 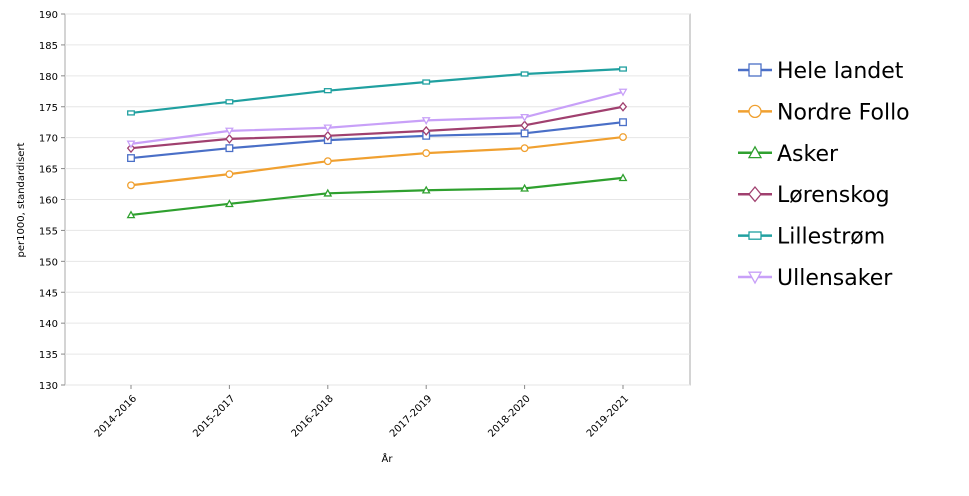 What do you see at coordinates (833, 195) in the screenshot?
I see `legend-label: Lørenskog` at bounding box center [833, 195].